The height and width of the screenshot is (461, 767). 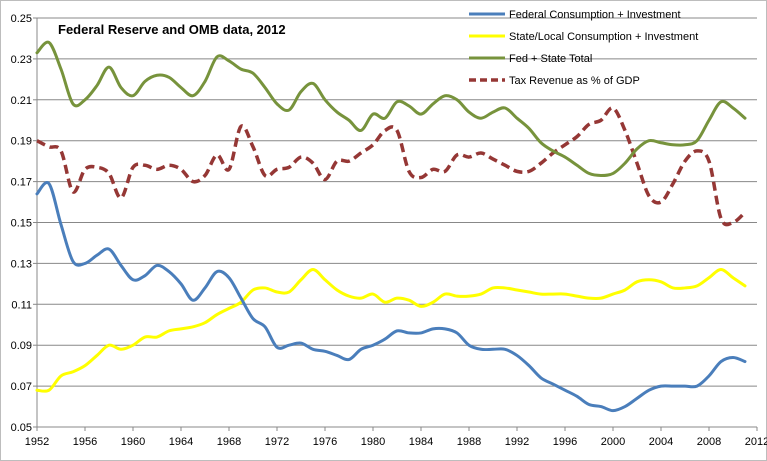 I want to click on x-tick-label: 1956, so click(x=85, y=442).